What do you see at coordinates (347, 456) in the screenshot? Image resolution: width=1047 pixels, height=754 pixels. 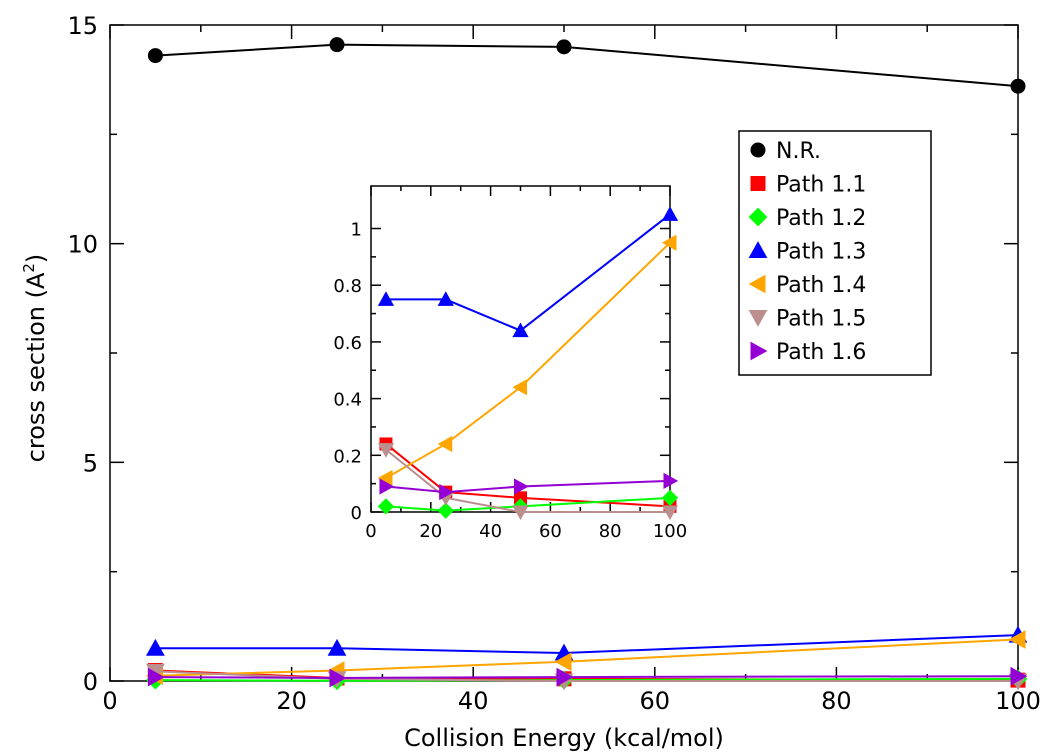 I see `inset-y-tick-label: 0.2` at bounding box center [347, 456].